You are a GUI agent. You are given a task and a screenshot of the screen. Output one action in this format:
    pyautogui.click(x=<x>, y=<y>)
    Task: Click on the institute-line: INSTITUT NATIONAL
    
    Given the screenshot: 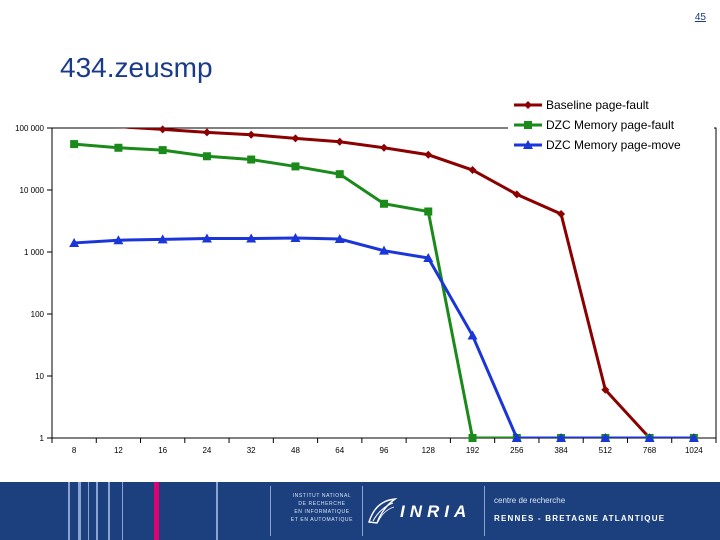 What is the action you would take?
    pyautogui.click(x=322, y=496)
    